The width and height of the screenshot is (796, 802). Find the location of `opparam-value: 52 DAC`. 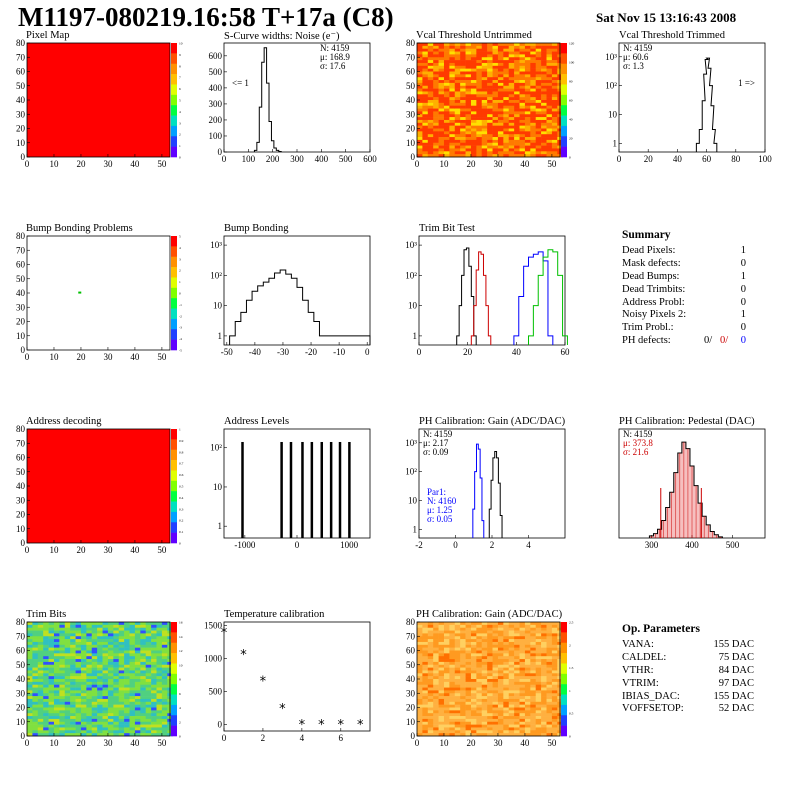

opparam-value: 52 DAC is located at coordinates (736, 709).